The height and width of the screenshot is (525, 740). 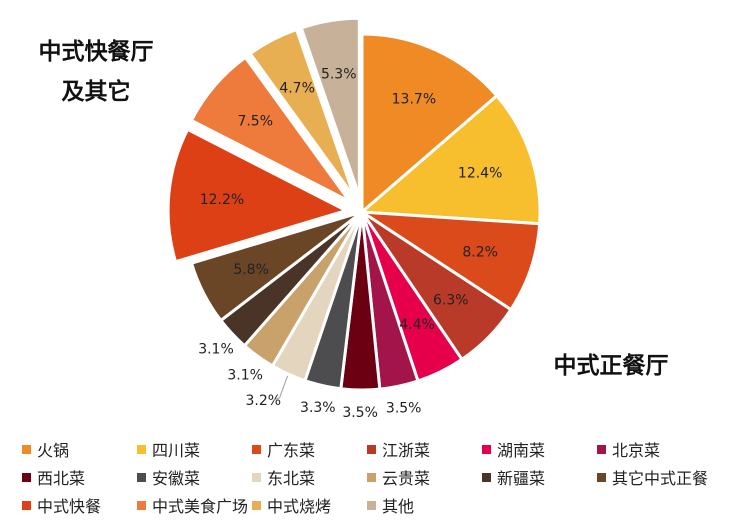 I want to click on legend-label-5: 湖南菜, so click(x=521, y=450).